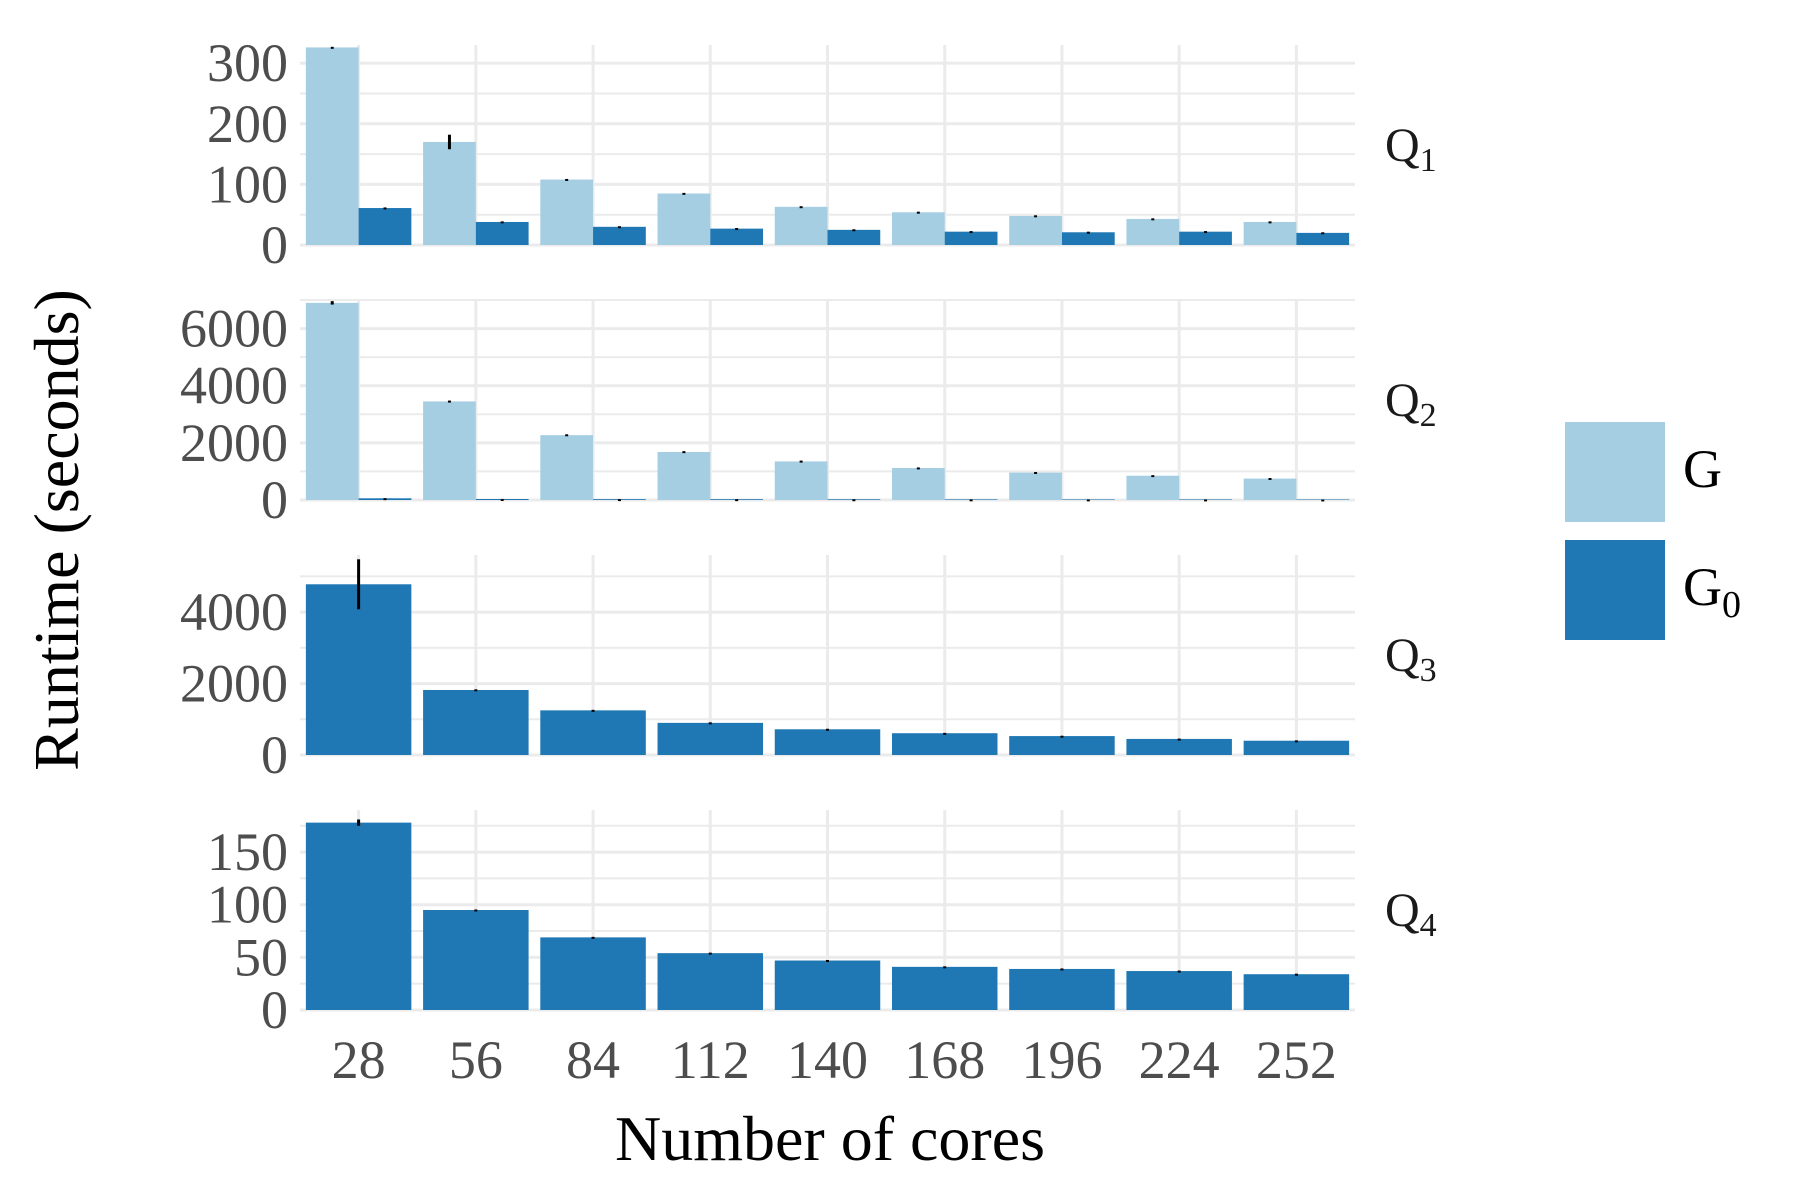  Describe the element at coordinates (1653, 531) in the screenshot. I see `legend: GG0` at that location.